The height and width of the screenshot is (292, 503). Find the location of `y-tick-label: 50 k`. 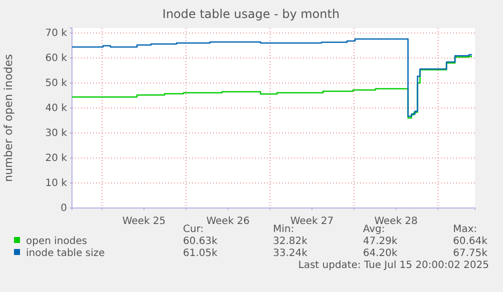

y-tick-label: 50 k is located at coordinates (56, 84).